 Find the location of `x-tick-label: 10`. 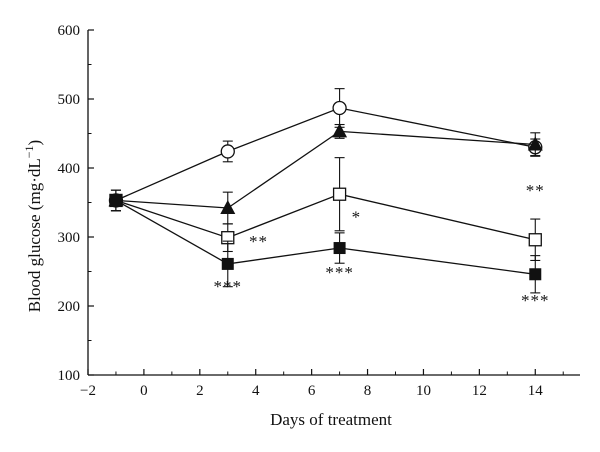

x-tick-label: 10 is located at coordinates (423, 391).